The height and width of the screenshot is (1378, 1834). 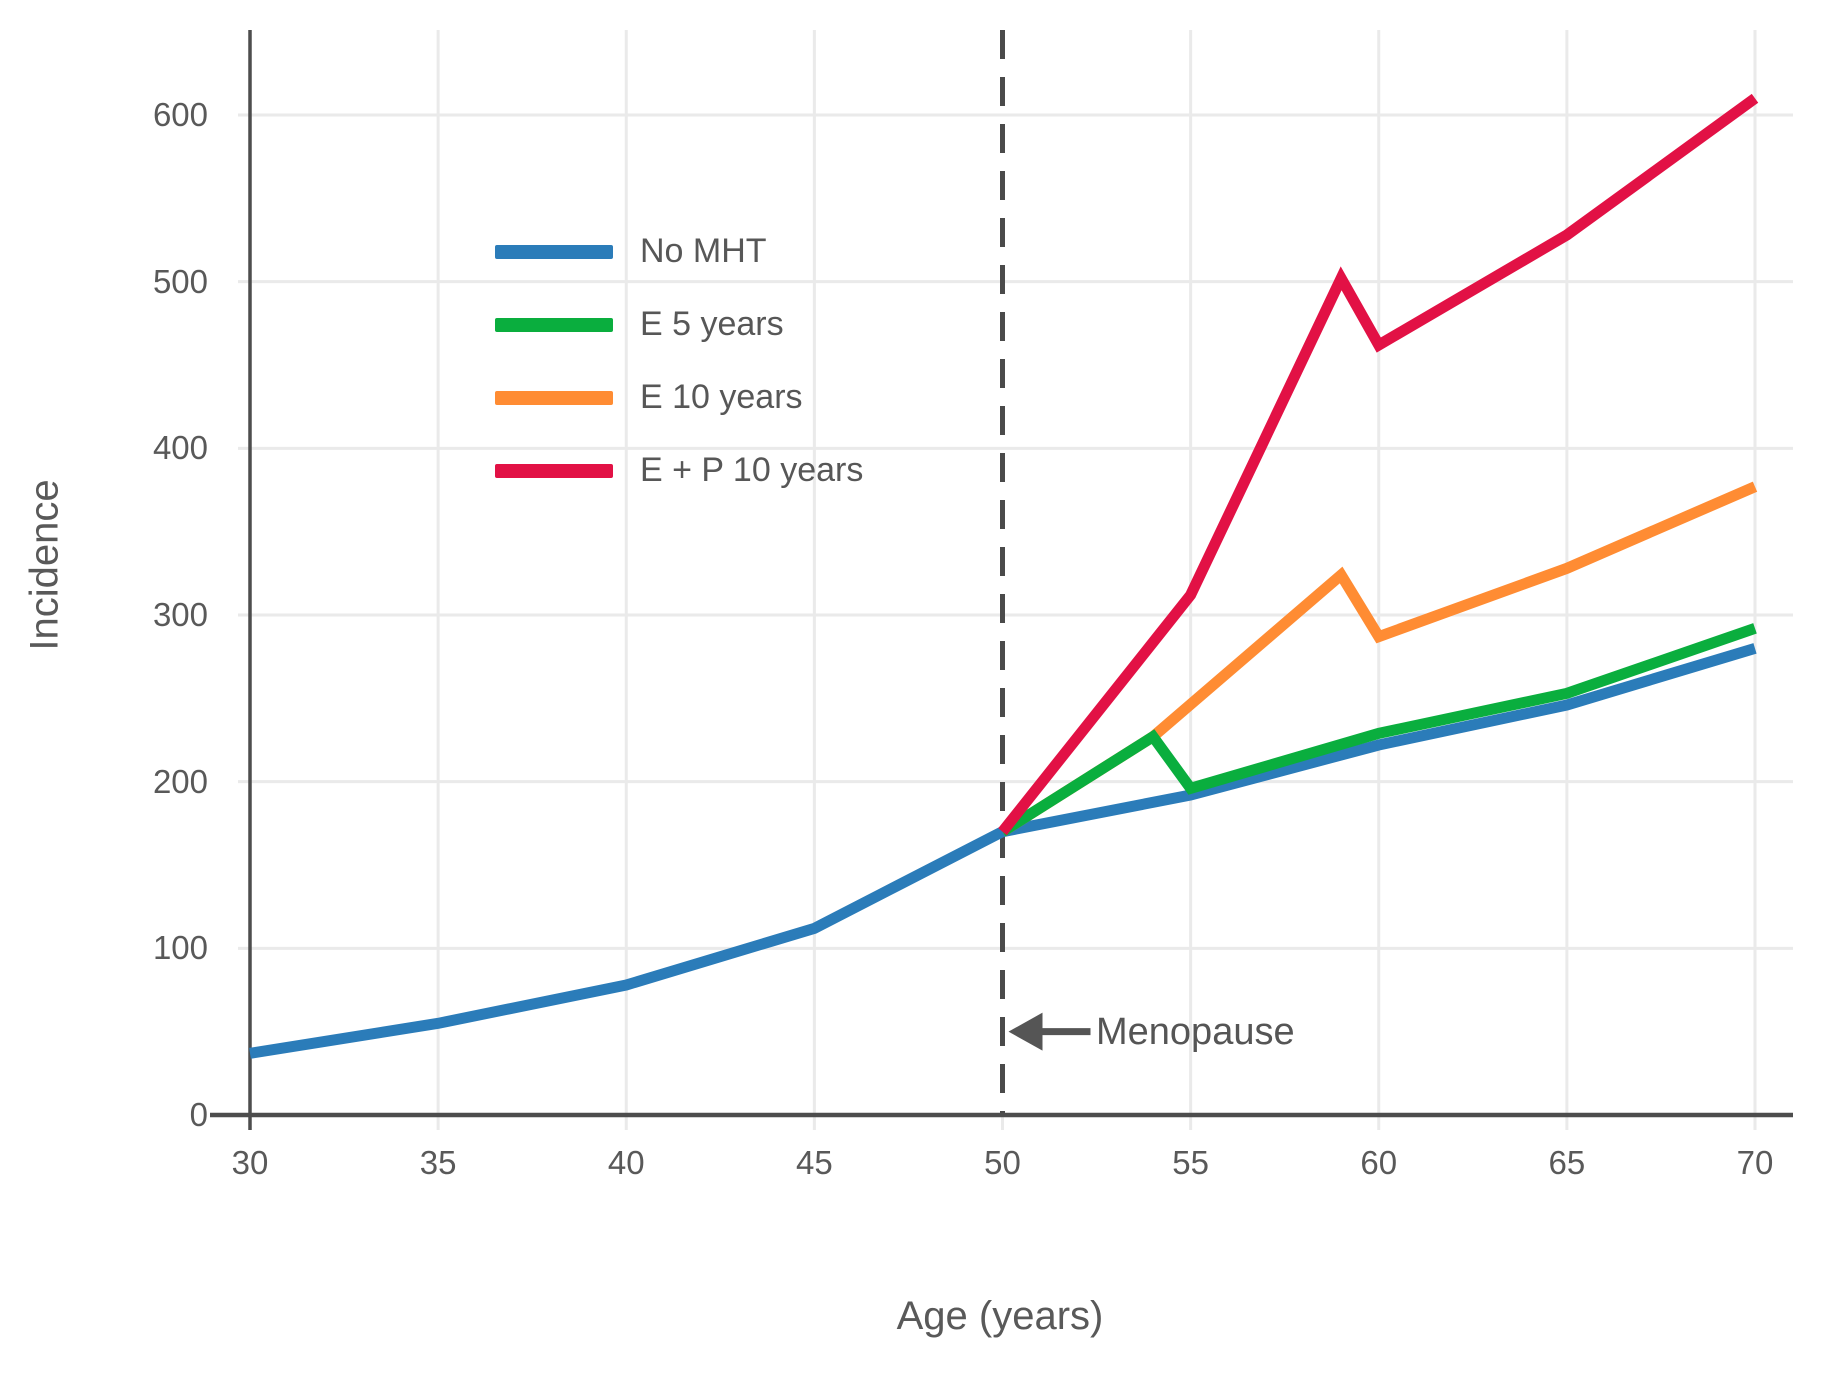 What do you see at coordinates (1002, 1162) in the screenshot?
I see `x-tick-label-50: 50` at bounding box center [1002, 1162].